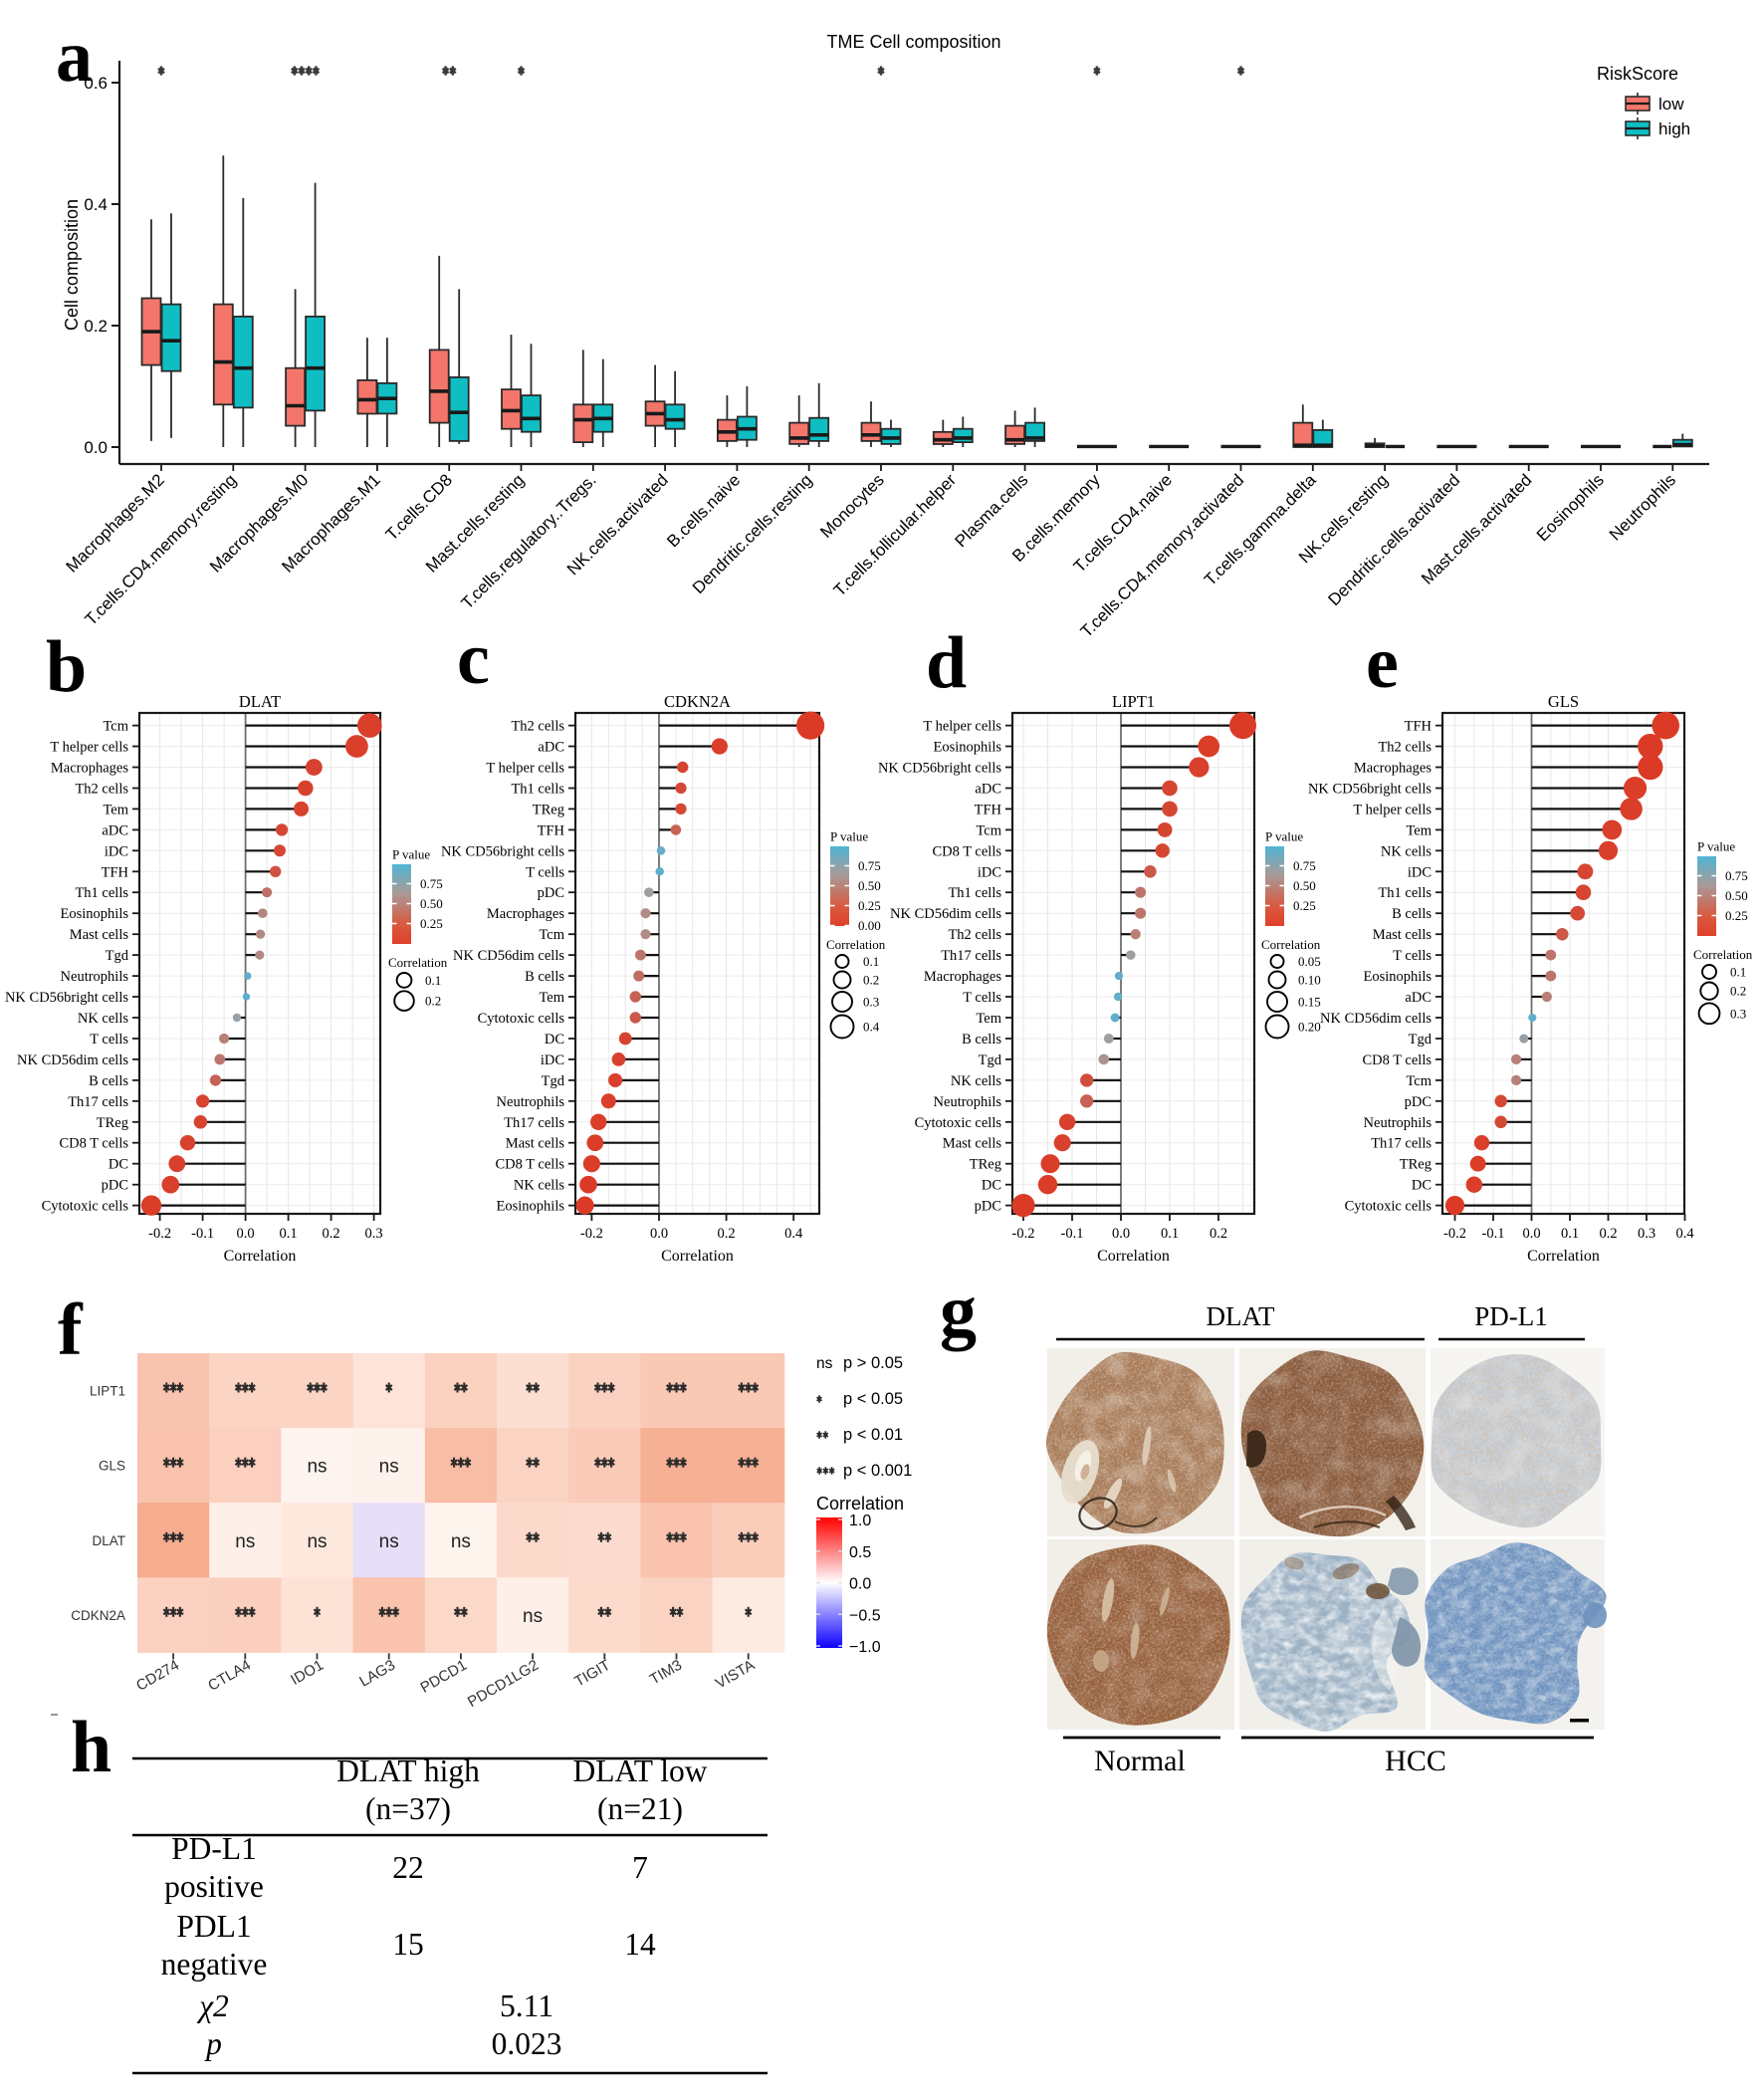 This screenshot has width=1764, height=2099. I want to click on svg-text: a, so click(74, 57).